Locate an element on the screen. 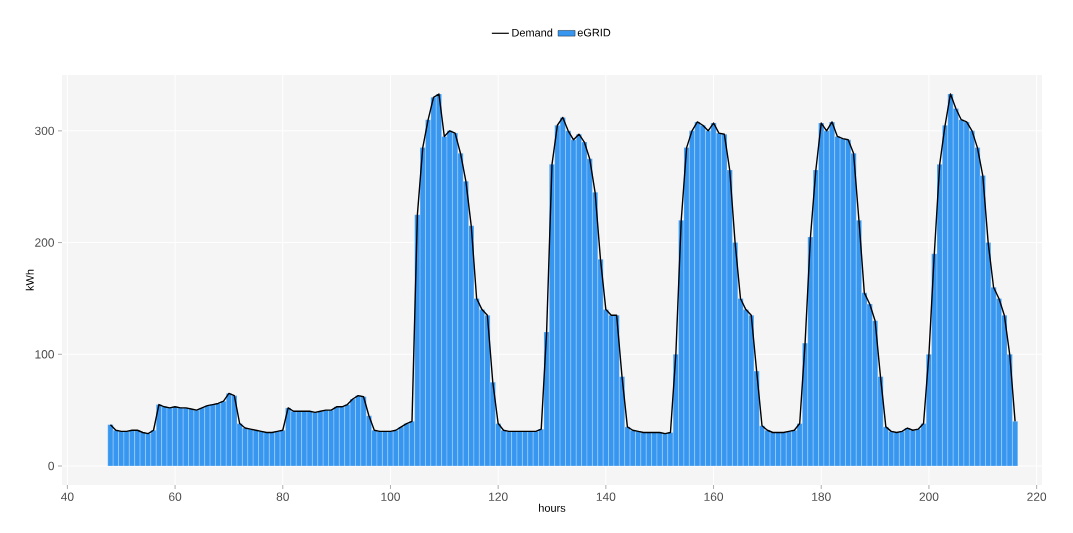 This screenshot has width=1073, height=533. x-tick-label: 120 is located at coordinates (498, 496).